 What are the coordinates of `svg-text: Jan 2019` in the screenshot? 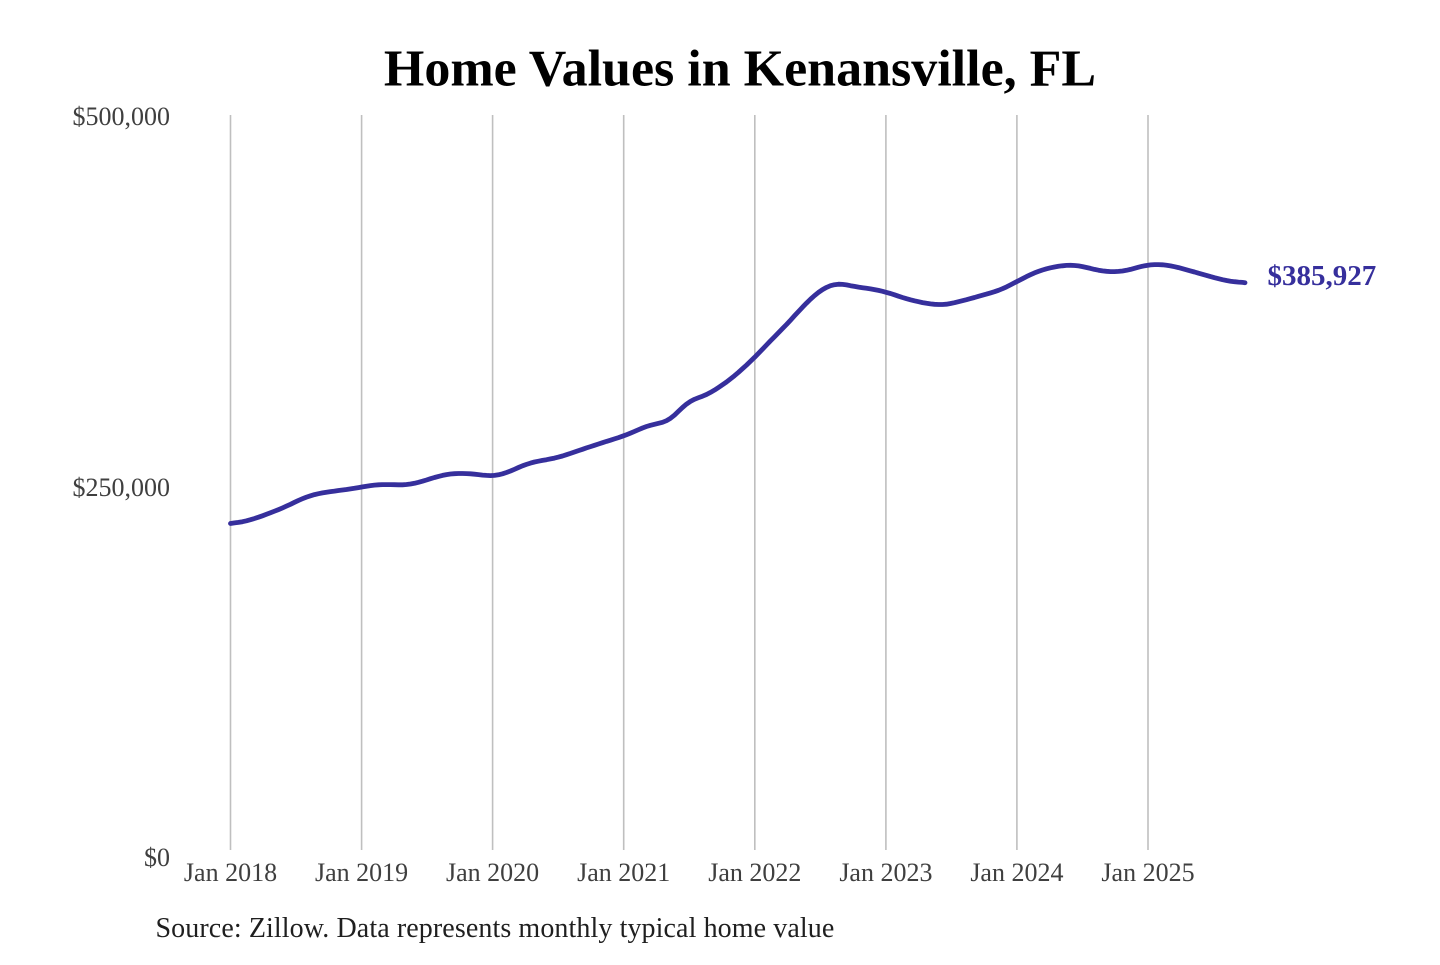 It's located at (361, 872).